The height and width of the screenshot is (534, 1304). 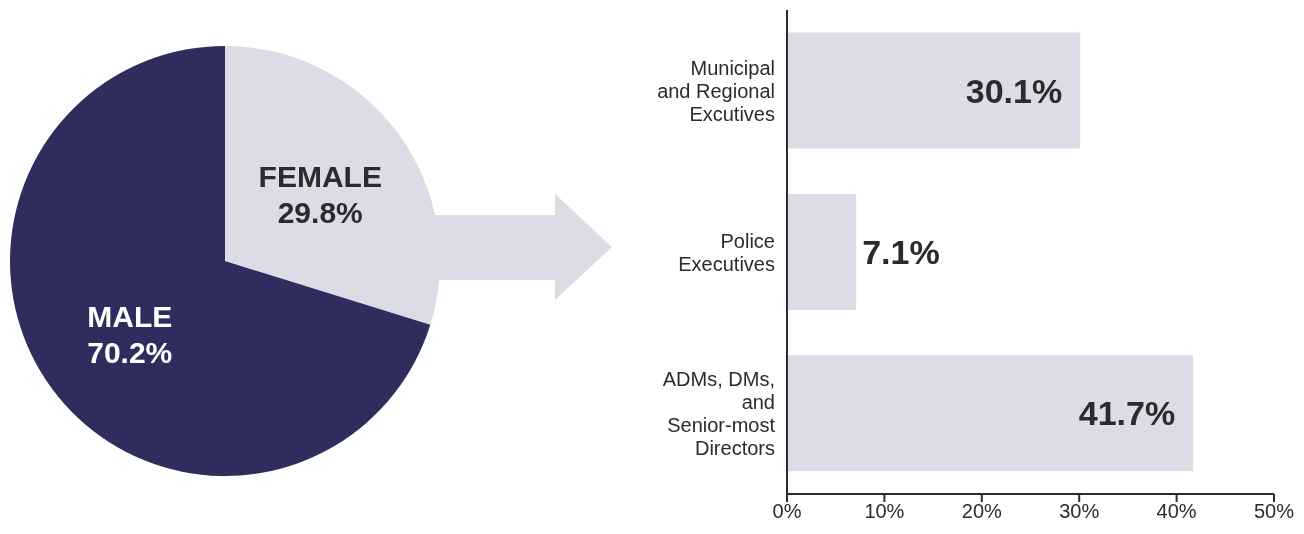 What do you see at coordinates (901, 251) in the screenshot?
I see `data-label: 7.1%` at bounding box center [901, 251].